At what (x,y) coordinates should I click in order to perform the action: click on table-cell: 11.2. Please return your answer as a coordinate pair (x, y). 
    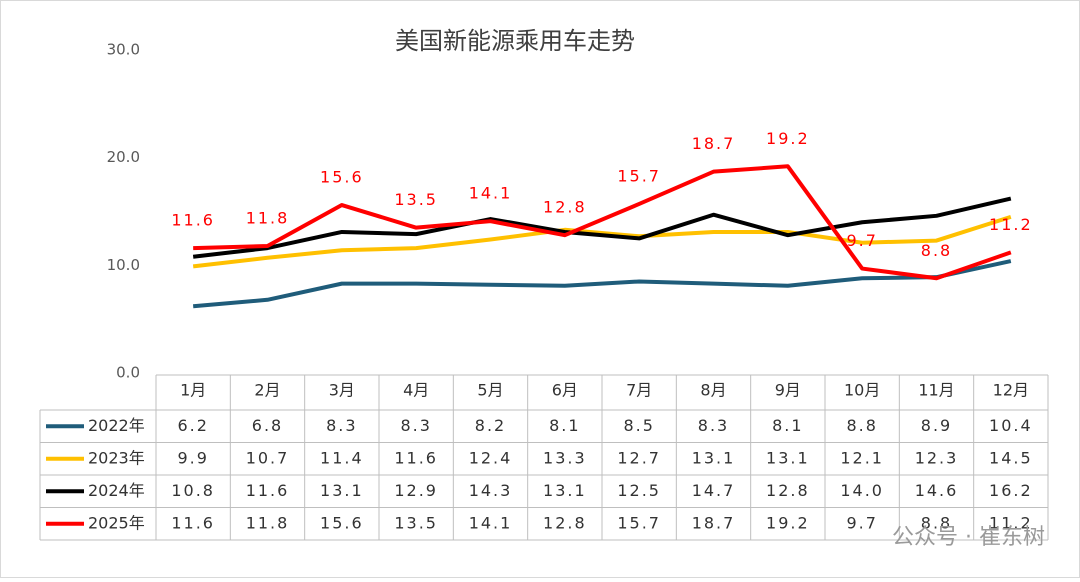
    Looking at the image, I should click on (1011, 522).